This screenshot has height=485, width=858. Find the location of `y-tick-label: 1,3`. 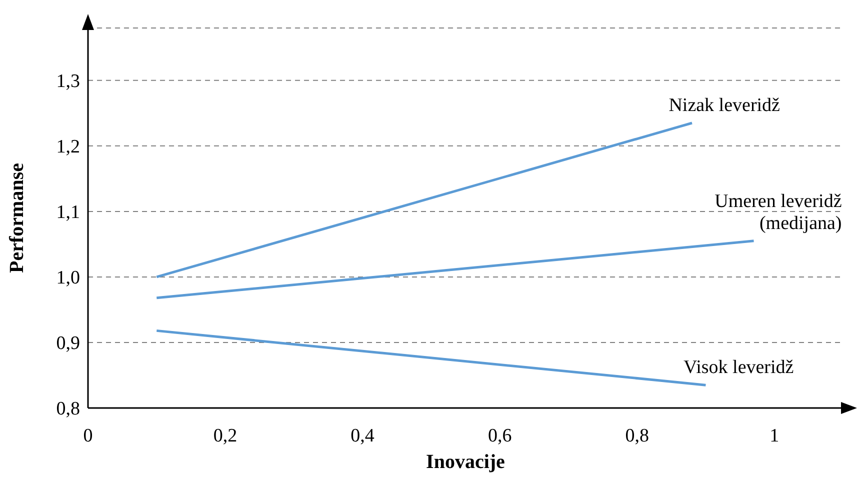

y-tick-label: 1,3 is located at coordinates (68, 81).